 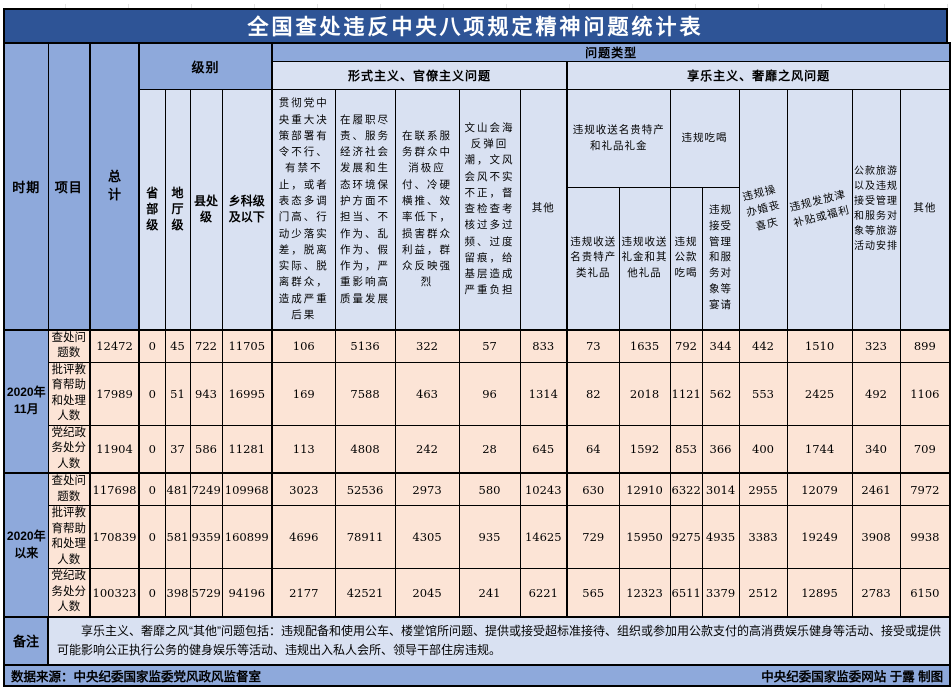 What do you see at coordinates (247, 345) in the screenshot?
I see `value-cell: 11705` at bounding box center [247, 345].